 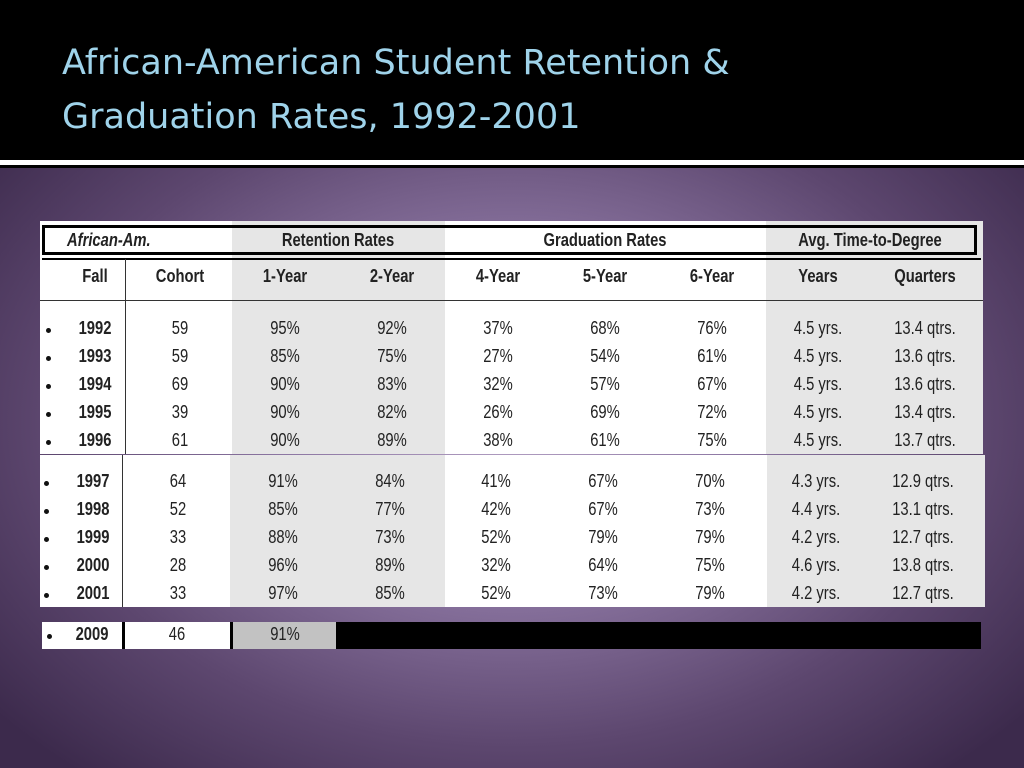 What do you see at coordinates (605, 384) in the screenshot?
I see `table-cell: 57%` at bounding box center [605, 384].